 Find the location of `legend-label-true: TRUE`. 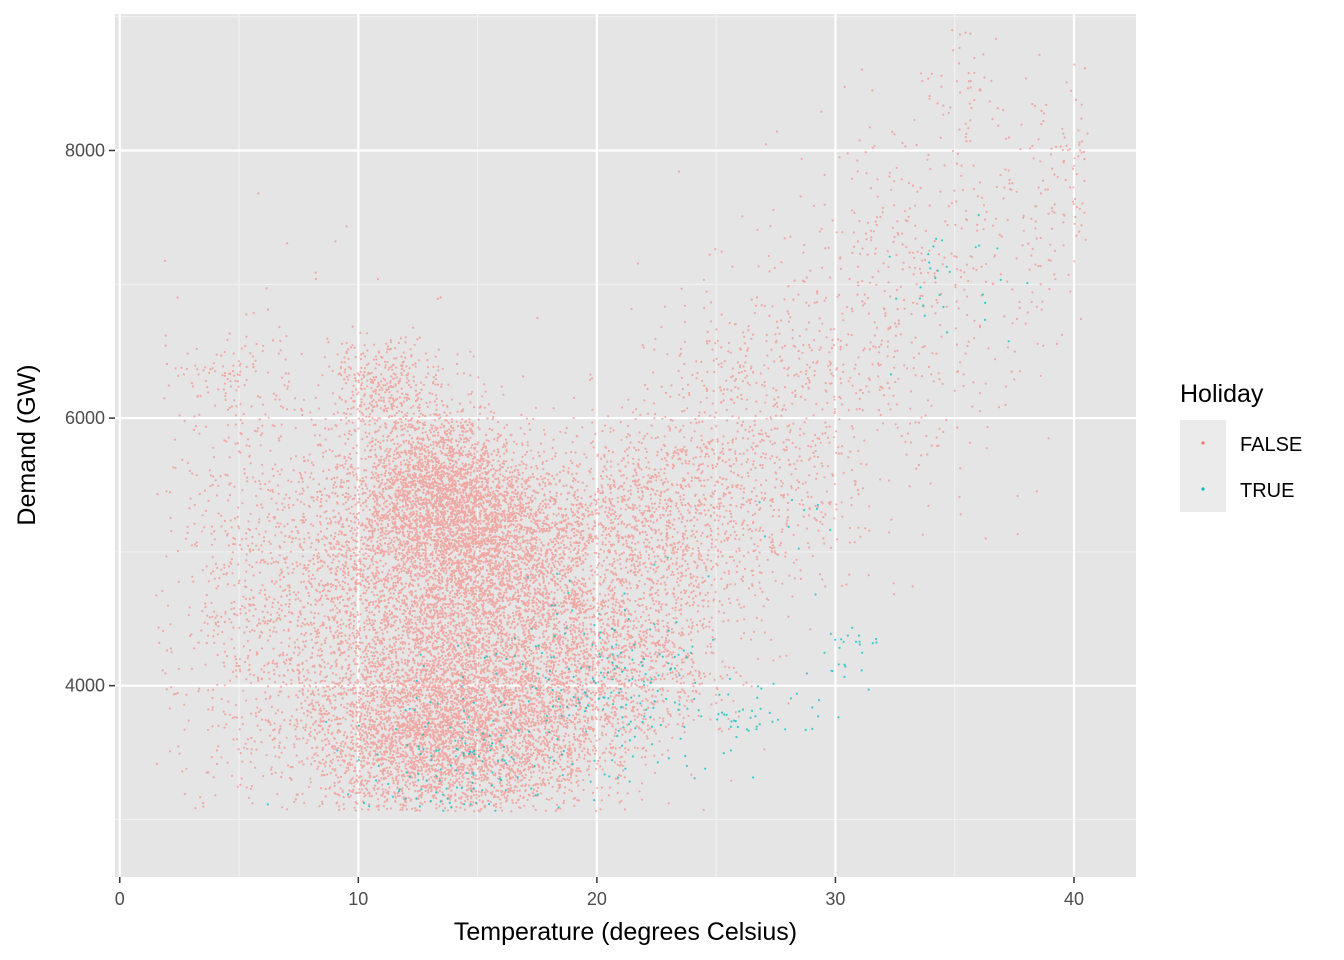

legend-label-true: TRUE is located at coordinates (1267, 491).